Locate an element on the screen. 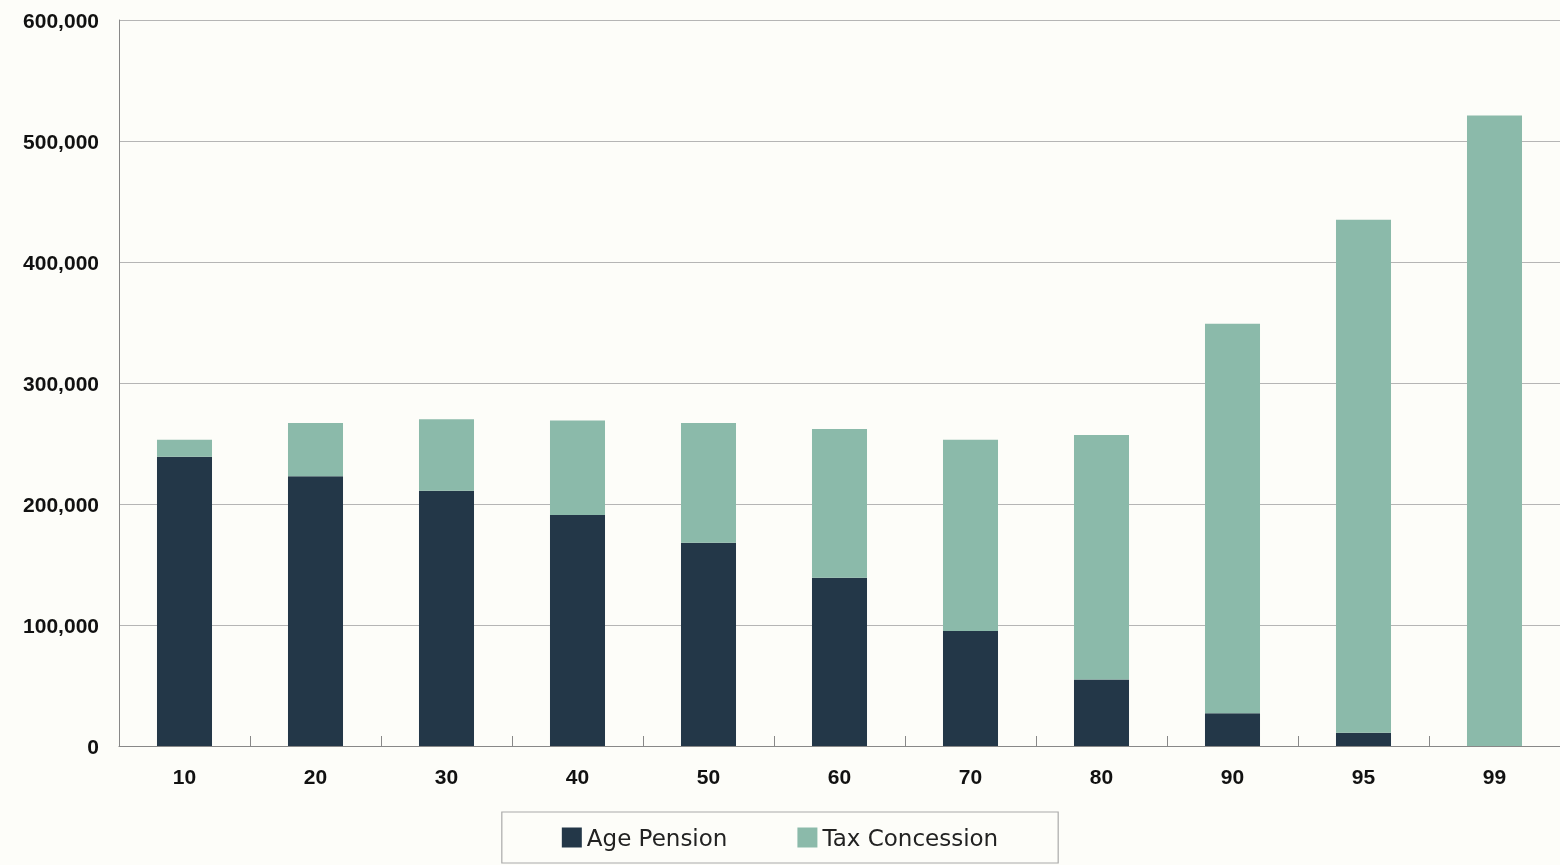  y-tick-label: 400,000 is located at coordinates (61, 262).